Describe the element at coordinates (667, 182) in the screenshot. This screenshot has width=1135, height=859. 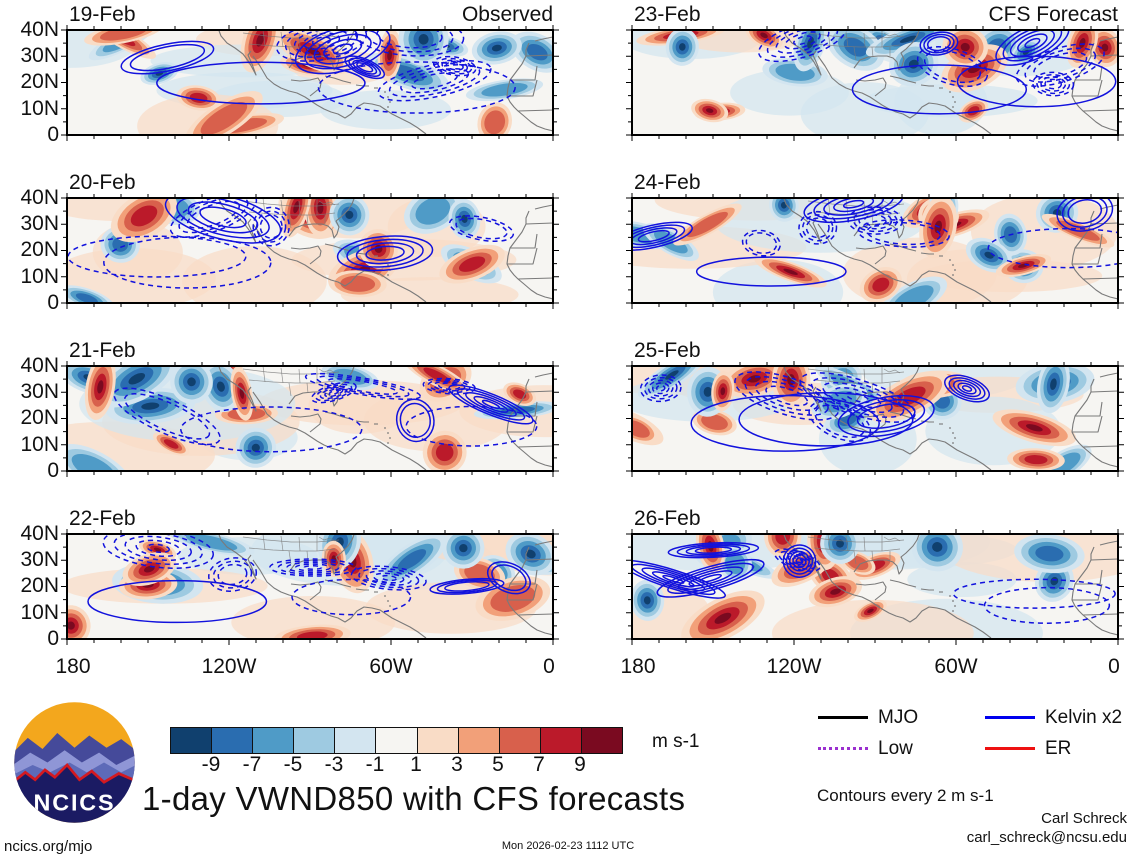
I see `panel-date-label: 24-Feb` at that location.